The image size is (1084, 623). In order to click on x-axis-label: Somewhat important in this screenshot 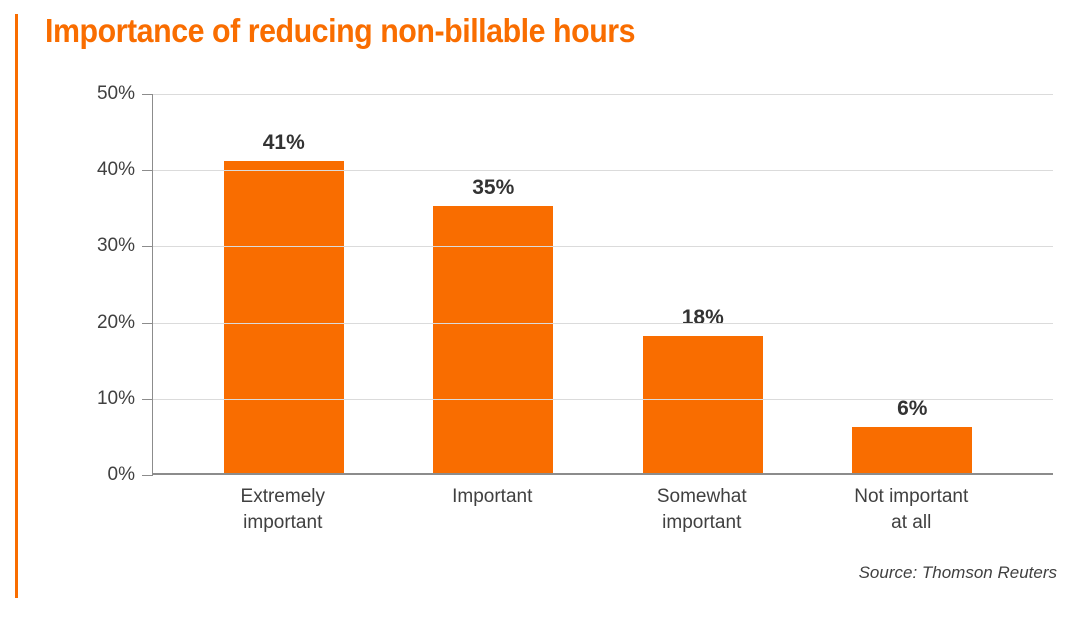, I will do `click(701, 509)`.